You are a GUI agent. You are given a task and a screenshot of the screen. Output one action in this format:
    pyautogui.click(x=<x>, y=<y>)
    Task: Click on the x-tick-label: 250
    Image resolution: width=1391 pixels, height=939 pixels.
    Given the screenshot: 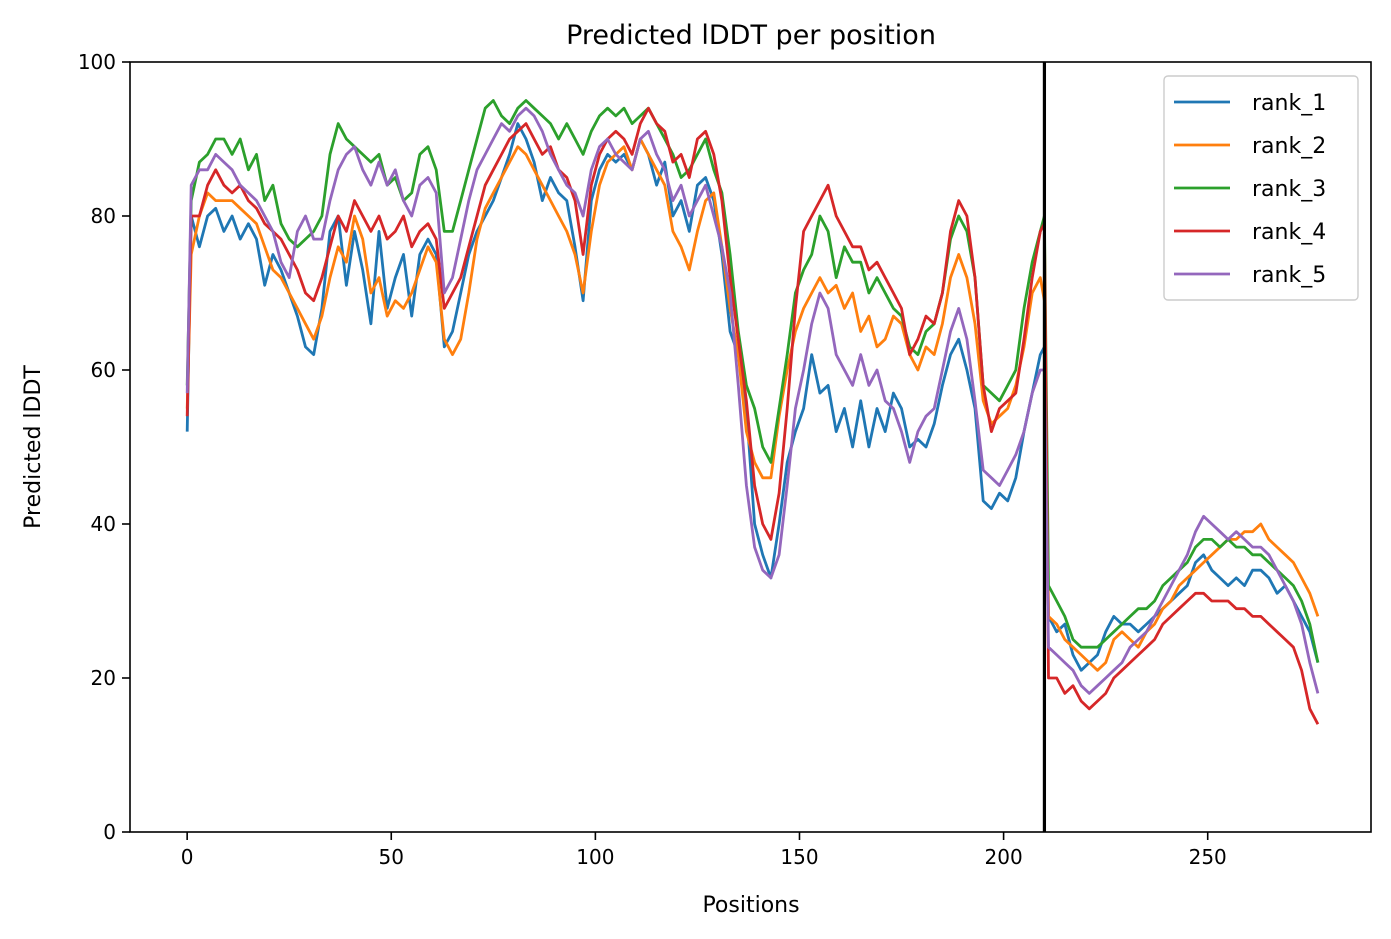 What is the action you would take?
    pyautogui.click(x=1208, y=857)
    